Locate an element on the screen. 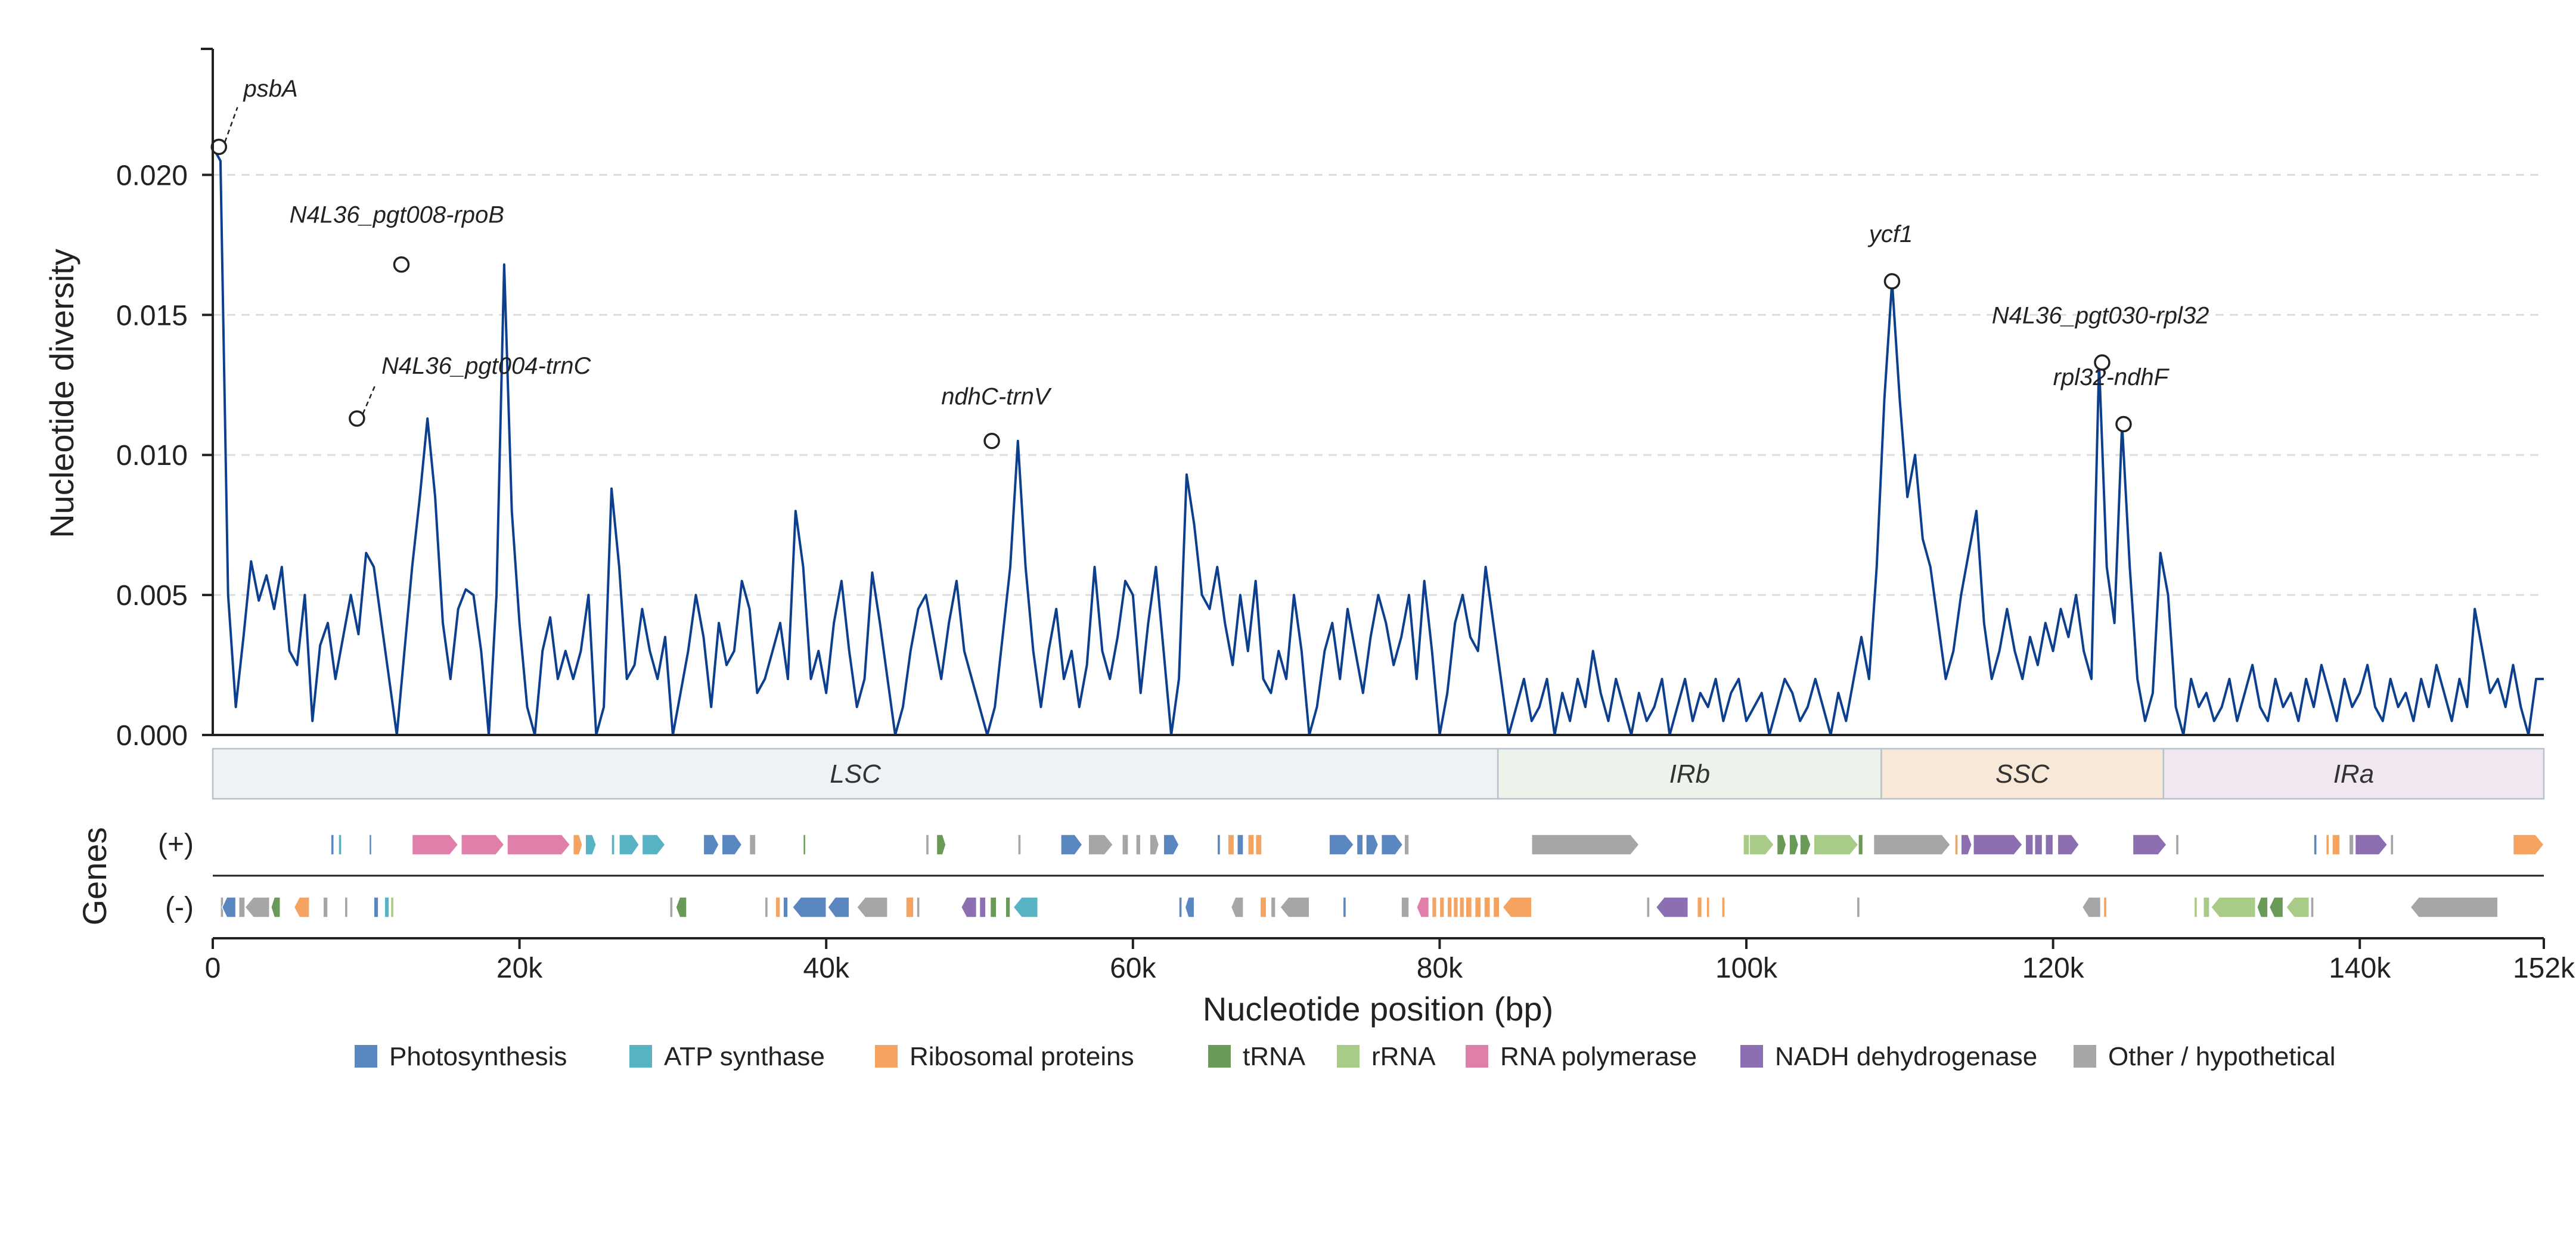 The width and height of the screenshot is (2576, 1253). y-tick-label: 0.000 is located at coordinates (152, 736).